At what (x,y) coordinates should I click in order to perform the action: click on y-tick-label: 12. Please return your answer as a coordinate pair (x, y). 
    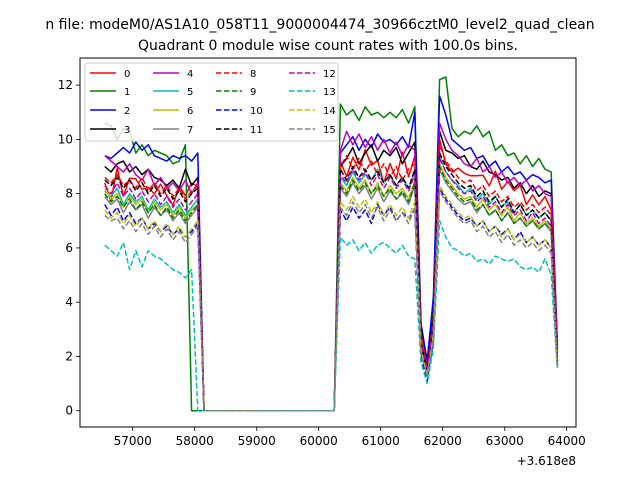
    Looking at the image, I should click on (65, 85).